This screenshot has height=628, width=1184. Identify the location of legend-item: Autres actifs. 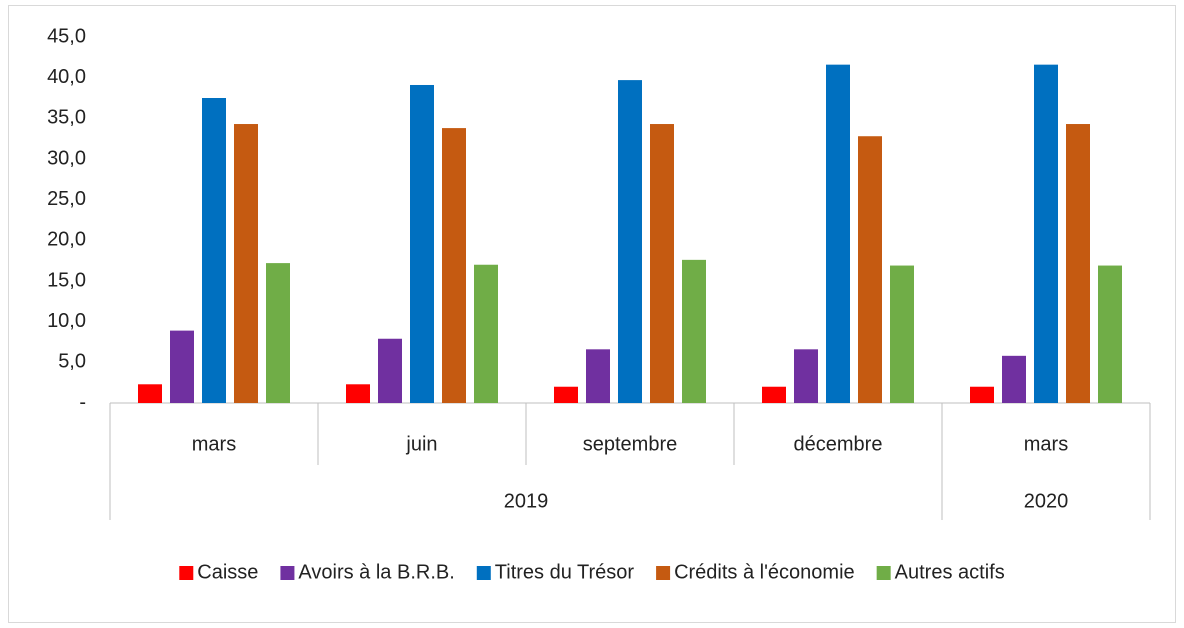
(940, 572).